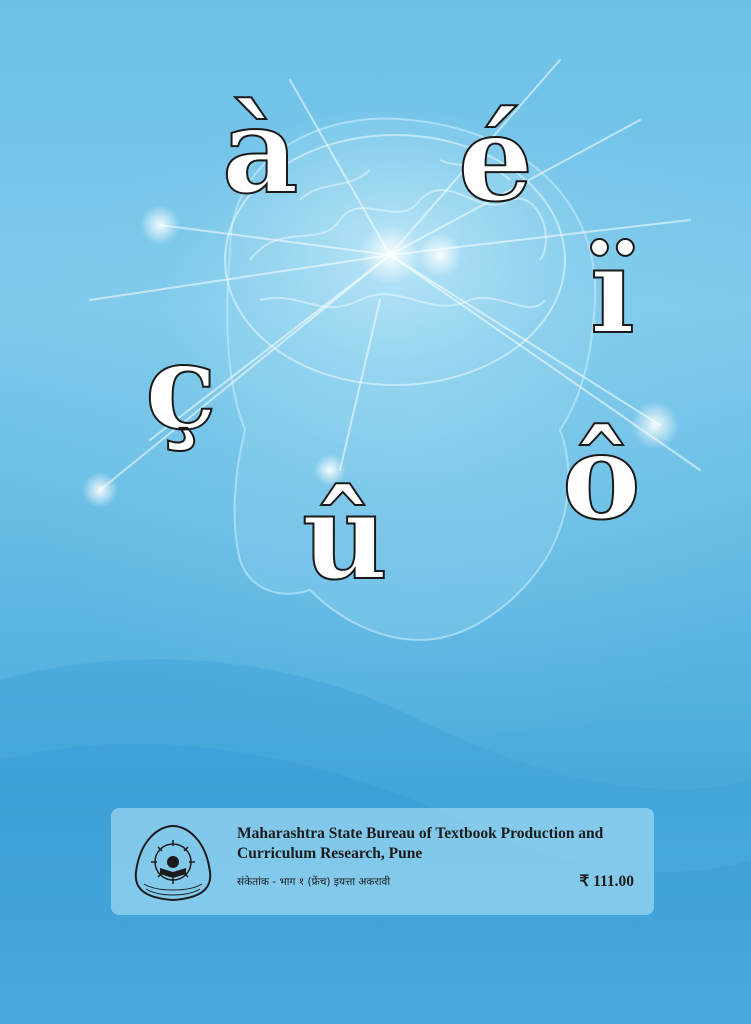 This screenshot has height=1024, width=751. I want to click on letter-c-cedilla: ç, so click(181, 386).